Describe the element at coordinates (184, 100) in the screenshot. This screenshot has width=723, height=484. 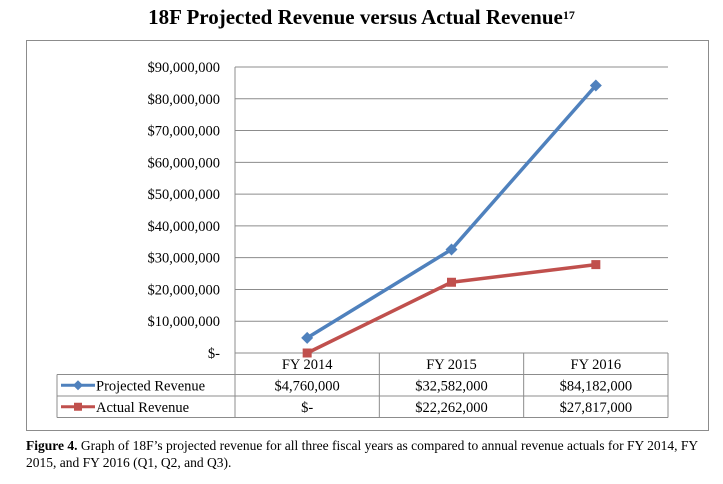
I see `y-tick-label: $80,000,000` at that location.